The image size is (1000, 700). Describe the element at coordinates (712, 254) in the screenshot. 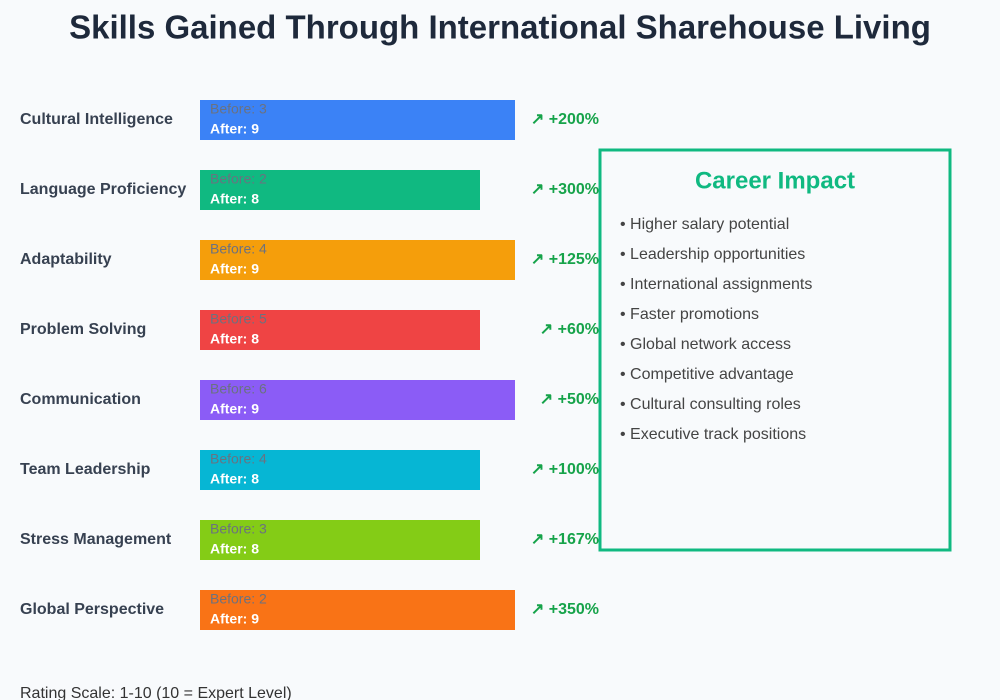

I see `career-item: • Leadership opportunities` at that location.